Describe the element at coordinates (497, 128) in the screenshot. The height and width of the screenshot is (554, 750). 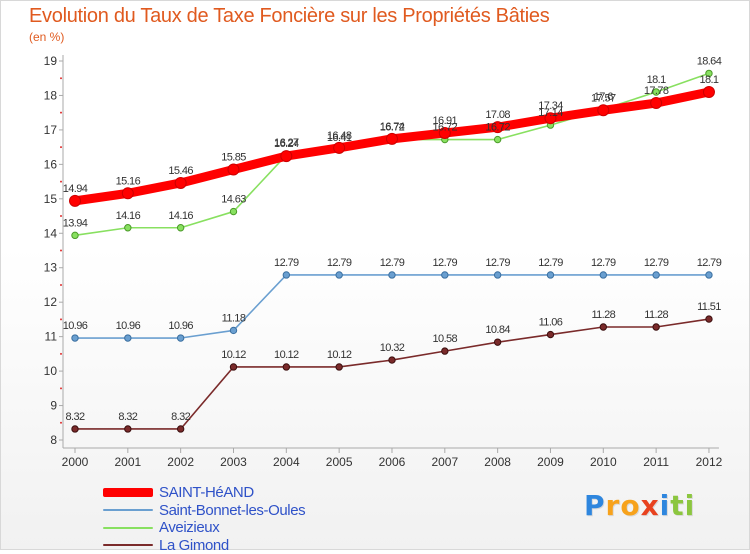
I see `data-label: 16.72` at that location.